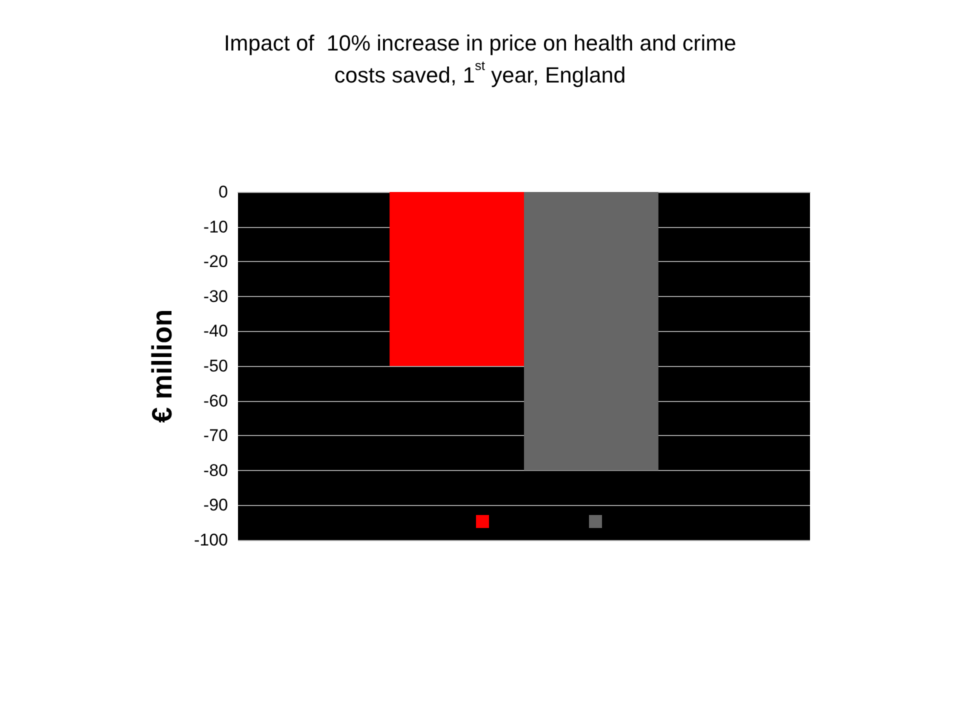 The height and width of the screenshot is (720, 960). Describe the element at coordinates (215, 470) in the screenshot. I see `y-tick-label: -80` at that location.